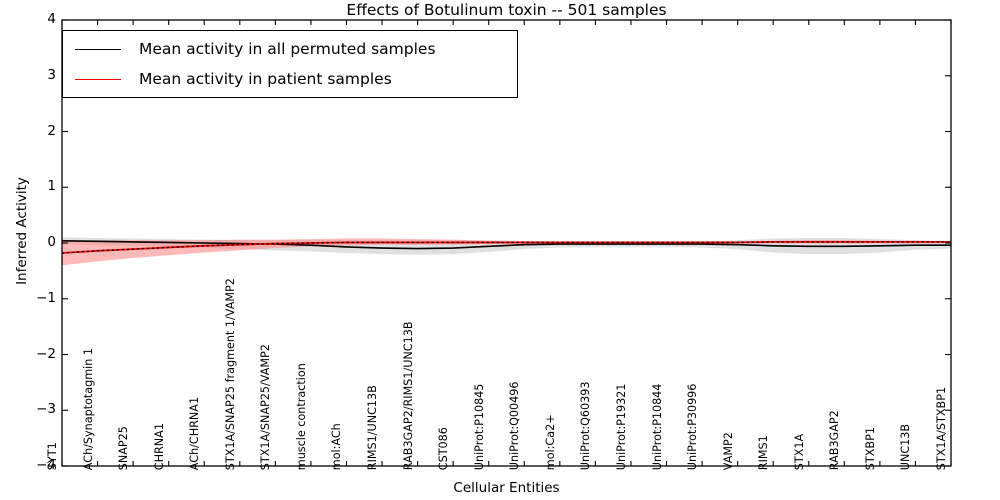 Image resolution: width=1000 pixels, height=500 pixels. Describe the element at coordinates (835, 440) in the screenshot. I see `x-tick-label: RAB3GAP2` at that location.